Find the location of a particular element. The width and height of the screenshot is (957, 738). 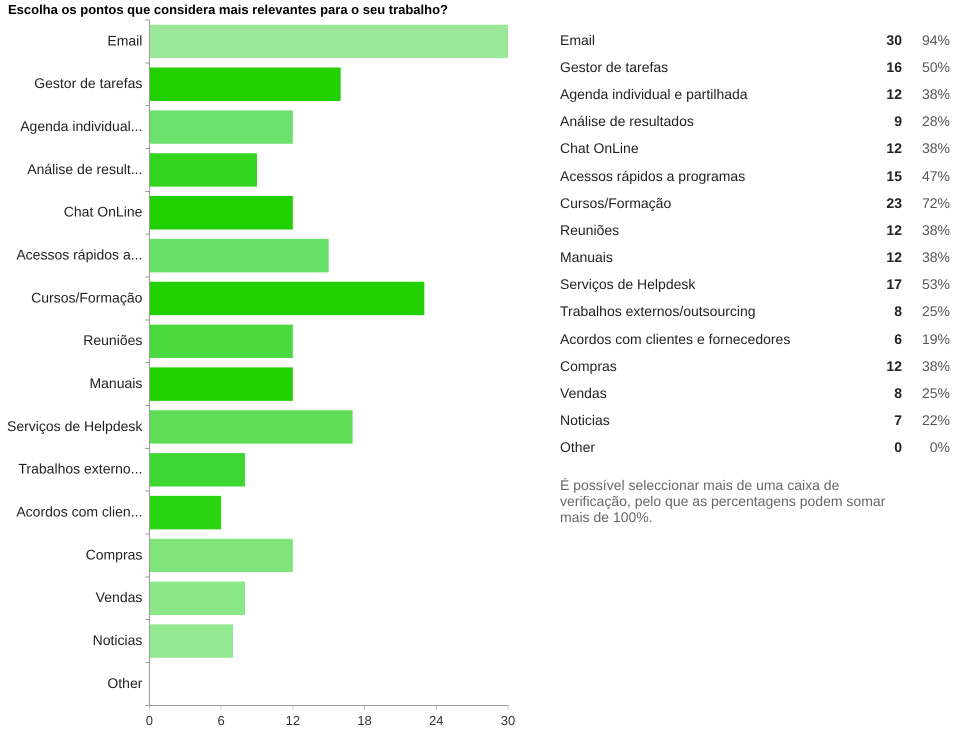

y-tick-label: Vendas is located at coordinates (119, 597).